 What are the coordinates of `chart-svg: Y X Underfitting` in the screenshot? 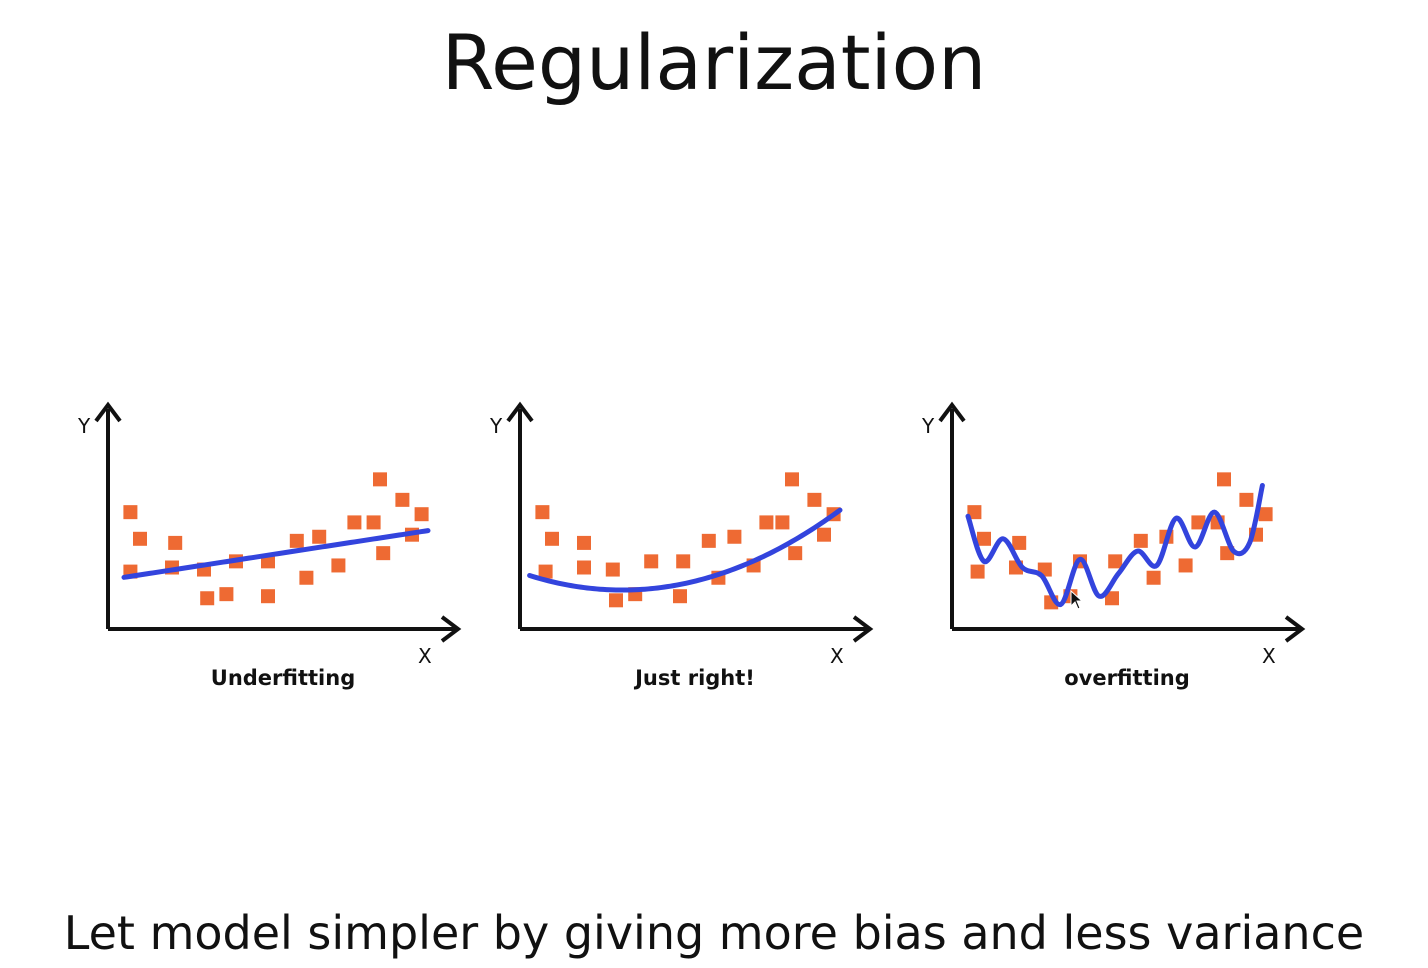 It's located at (269, 545).